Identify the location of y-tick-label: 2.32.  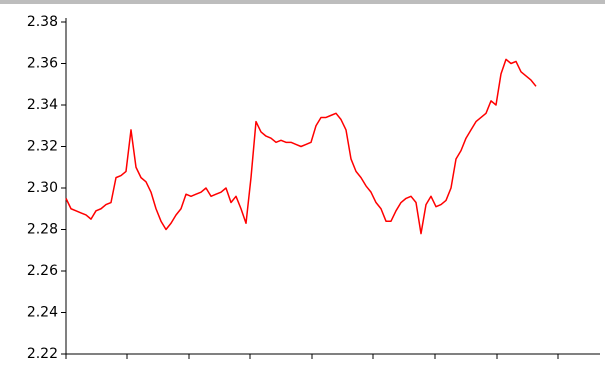
(42, 147).